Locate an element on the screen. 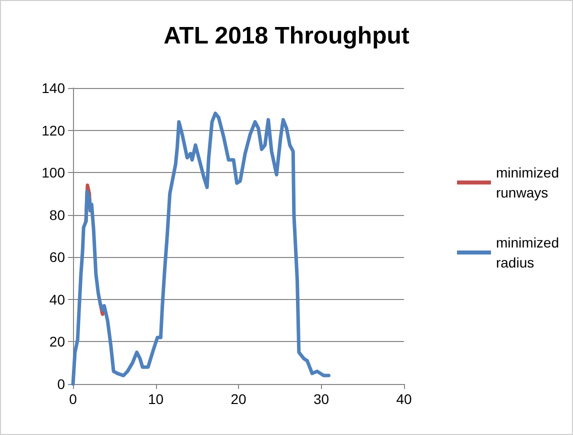  chart-title: ATL 2018 Throughput is located at coordinates (287, 36).